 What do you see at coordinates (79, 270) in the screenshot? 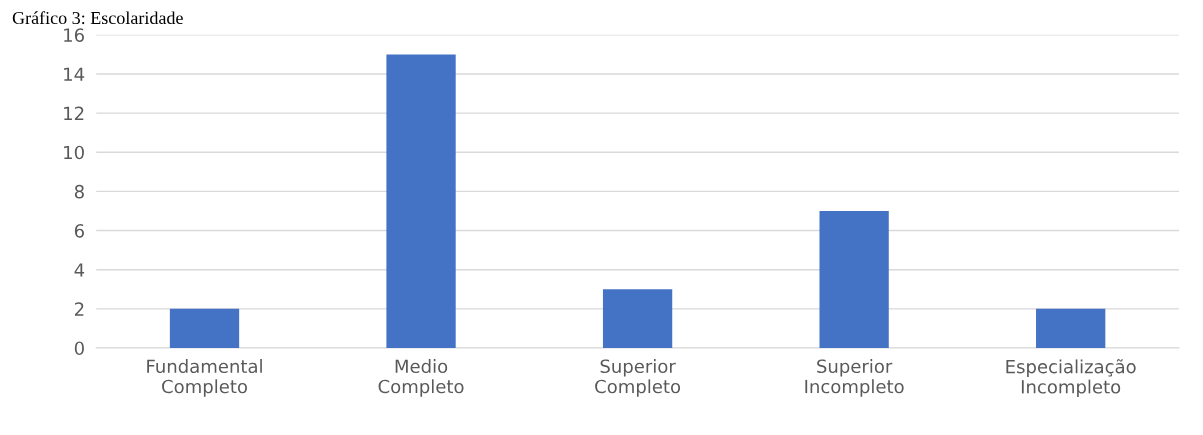
I see `y-tick-label: 4` at bounding box center [79, 270].